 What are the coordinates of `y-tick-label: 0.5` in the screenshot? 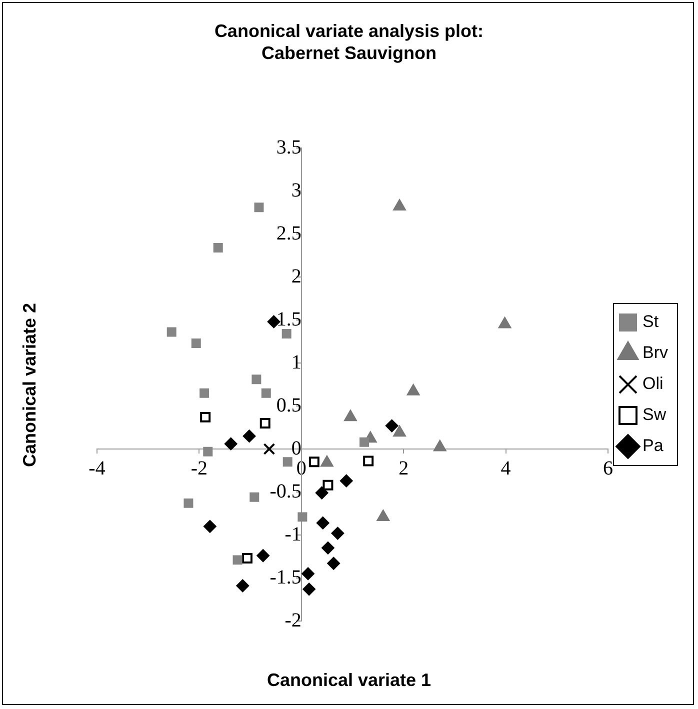 It's located at (289, 405).